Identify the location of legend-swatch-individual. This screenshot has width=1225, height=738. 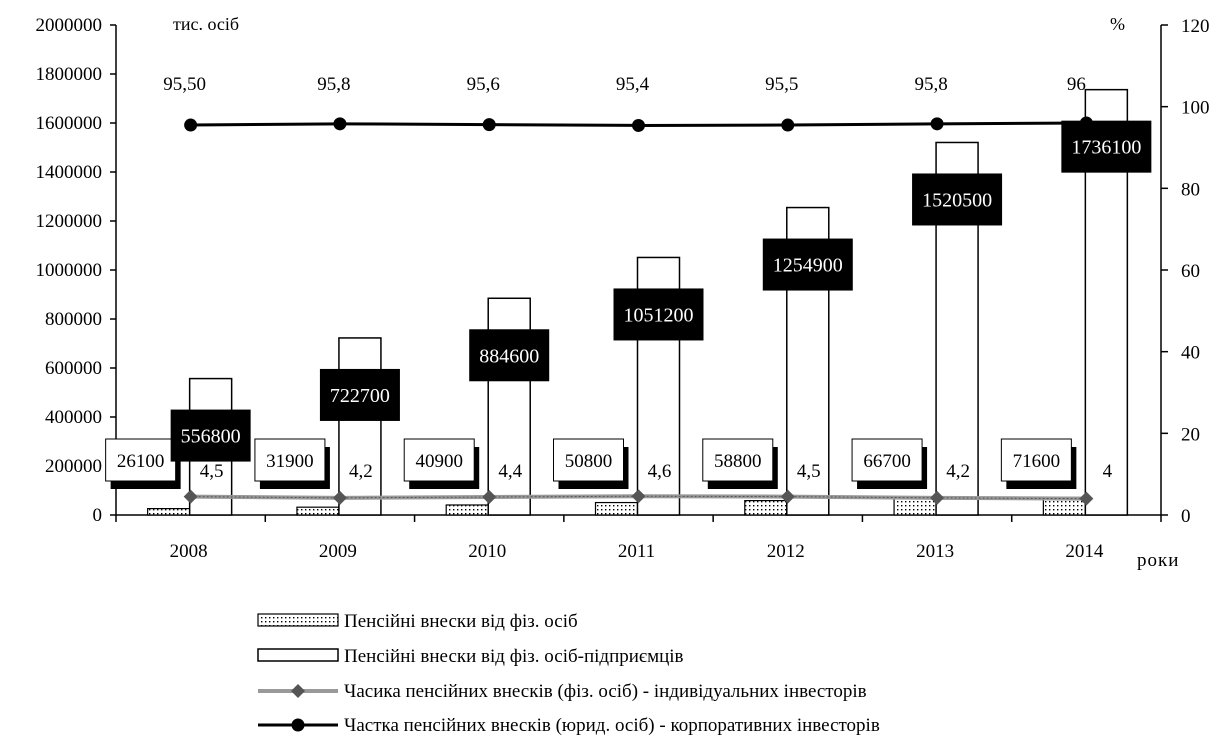
(298, 620).